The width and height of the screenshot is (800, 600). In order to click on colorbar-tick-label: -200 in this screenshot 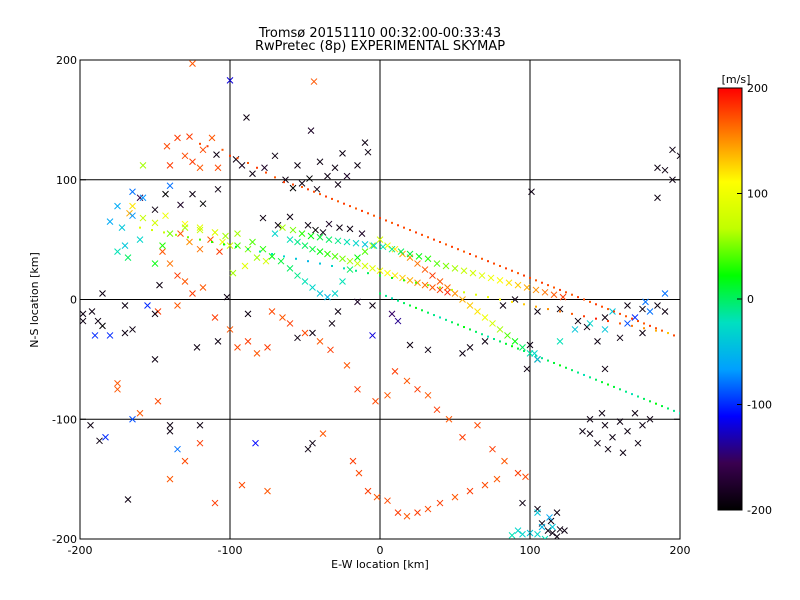, I will do `click(759, 510)`.